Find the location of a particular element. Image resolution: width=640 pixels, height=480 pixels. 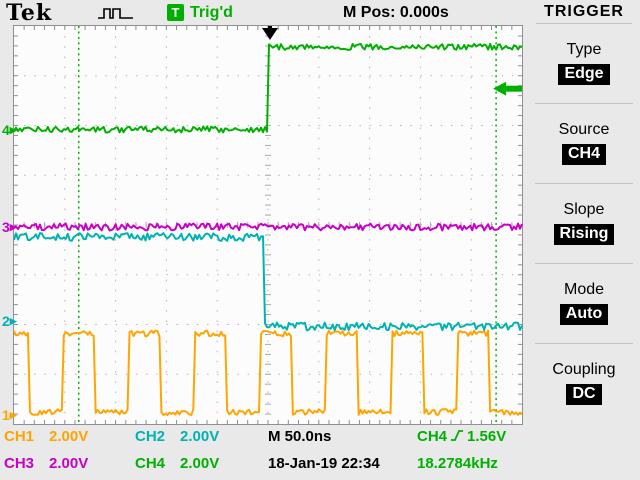

ch1-level-marker: 1▶ is located at coordinates (9, 415).